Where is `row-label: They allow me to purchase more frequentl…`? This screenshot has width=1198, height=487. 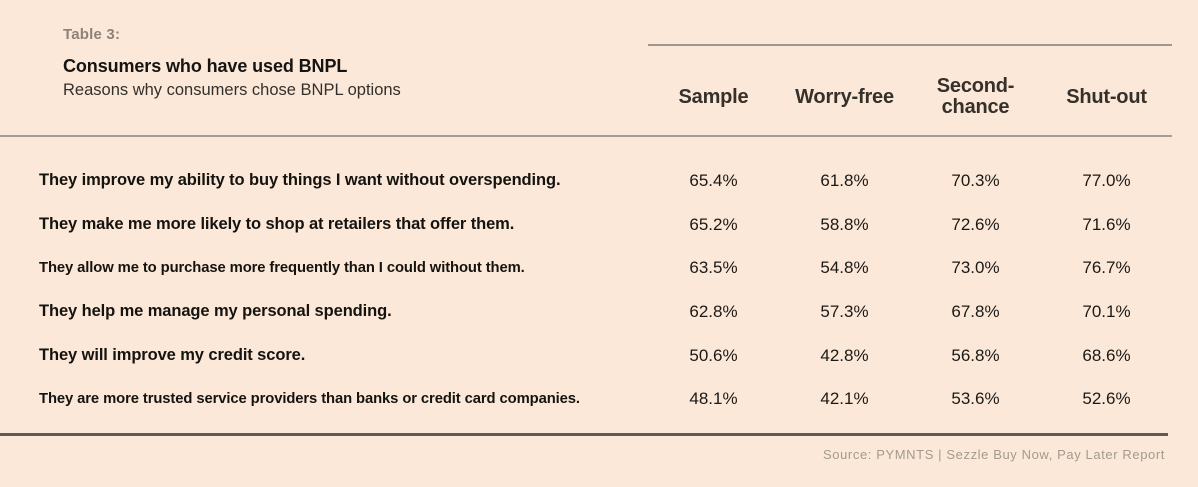
row-label: They allow me to purchase more frequentl… is located at coordinates (282, 268).